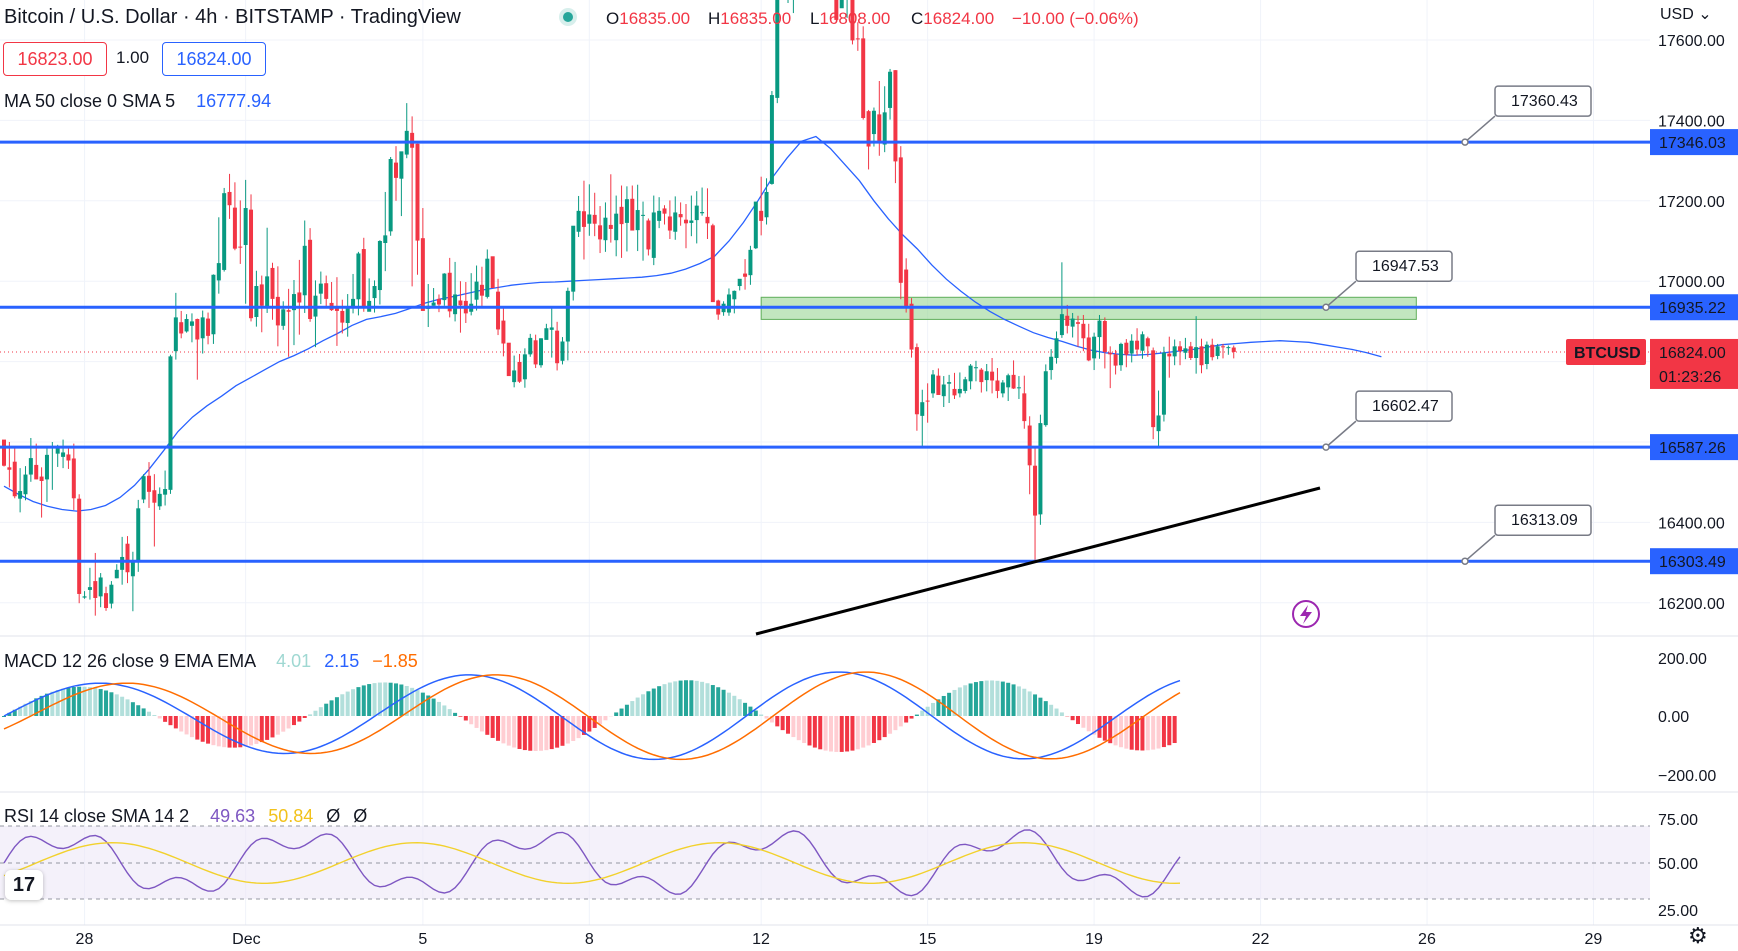 This screenshot has width=1738, height=951. Describe the element at coordinates (291, 816) in the screenshot. I see `rsi-ma-value: 50.84` at that location.